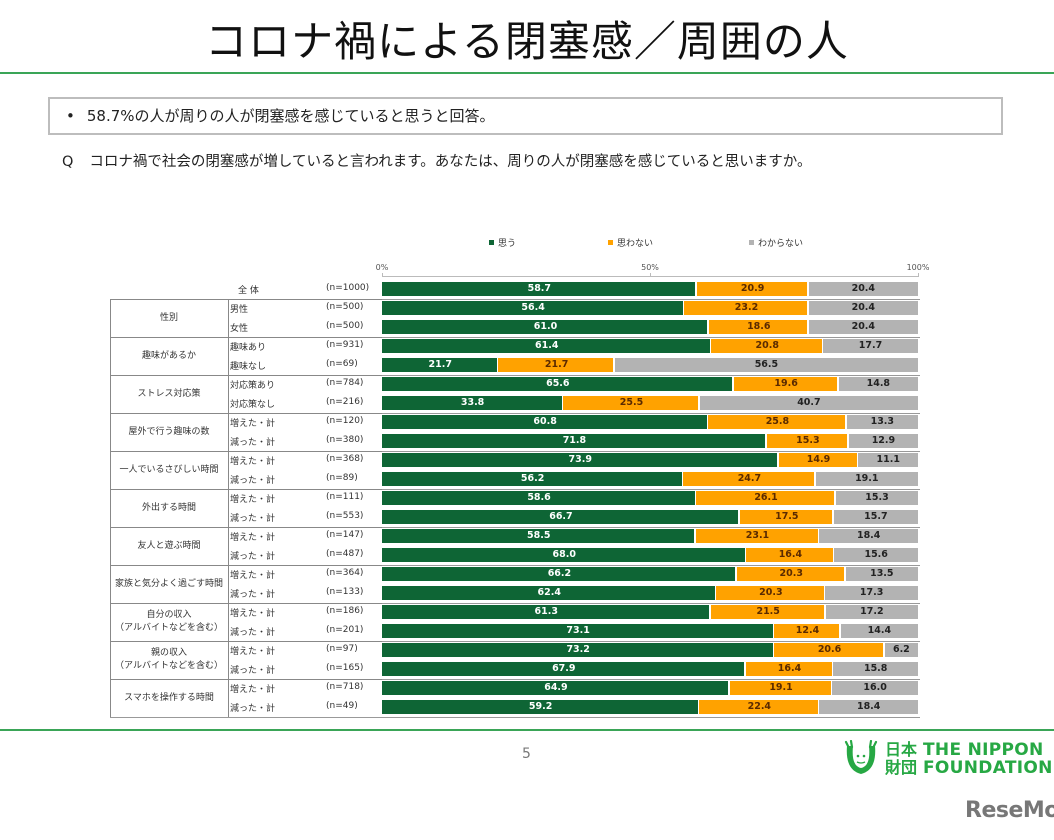 Image resolution: width=1054 pixels, height=840 pixels. Describe the element at coordinates (345, 516) in the screenshot. I see `row-n-count: (n=553)` at that location.